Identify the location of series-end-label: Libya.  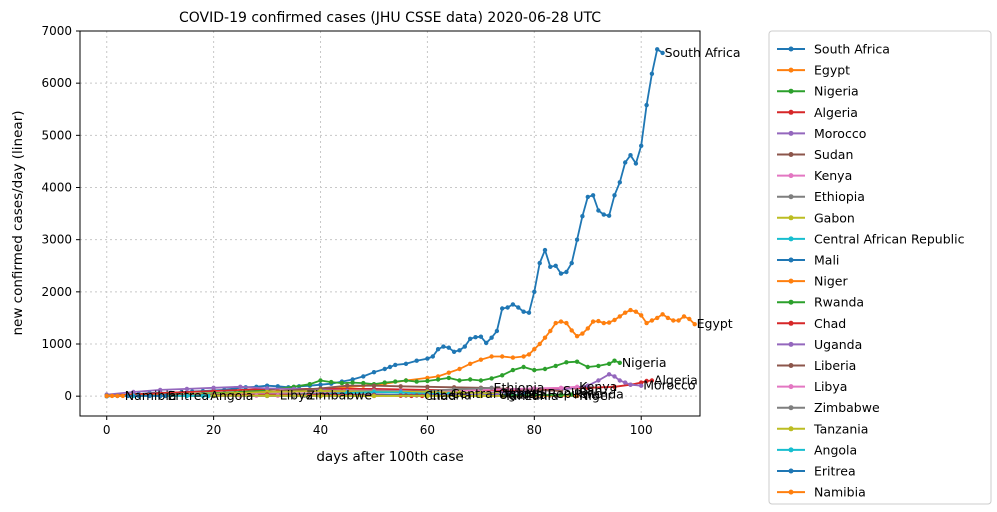
(296, 395).